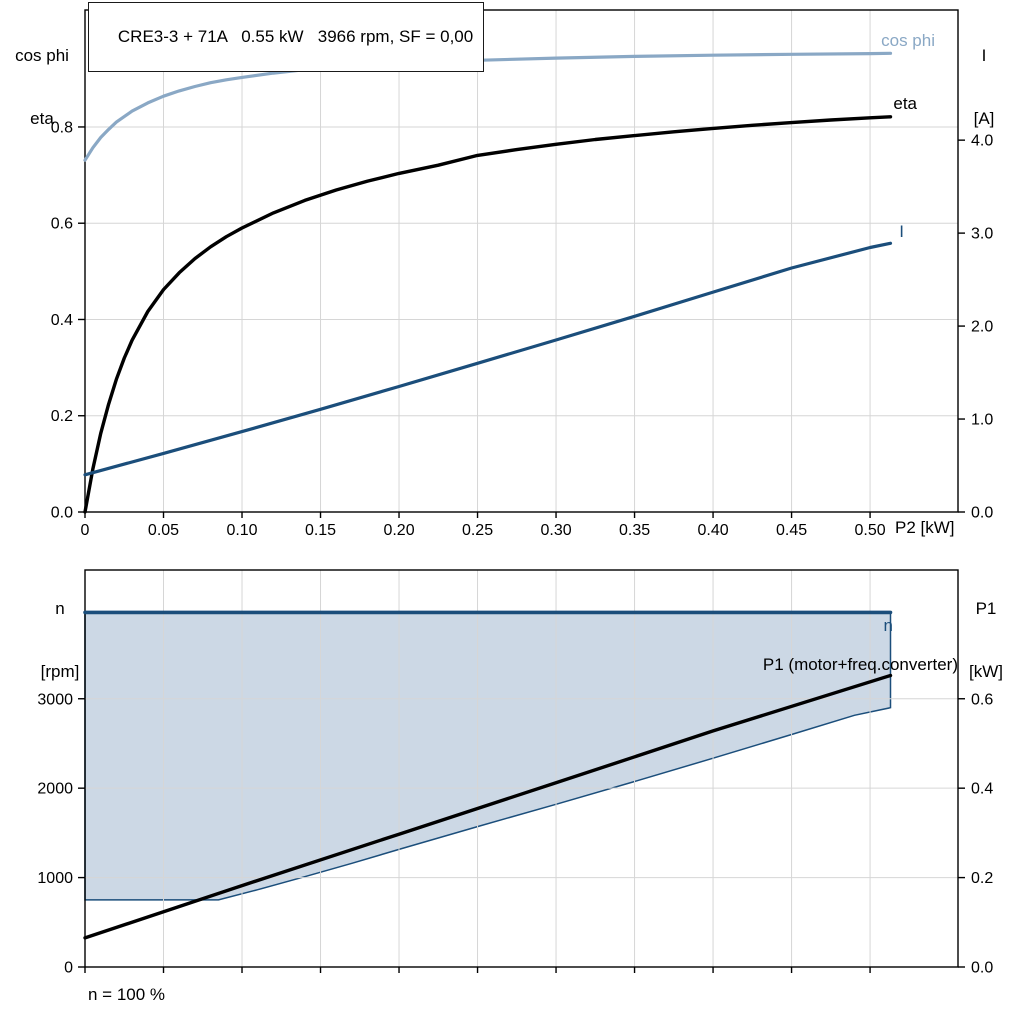 Image resolution: width=1024 pixels, height=1024 pixels. What do you see at coordinates (62, 320) in the screenshot?
I see `y-left-tick-label: 0.4` at bounding box center [62, 320].